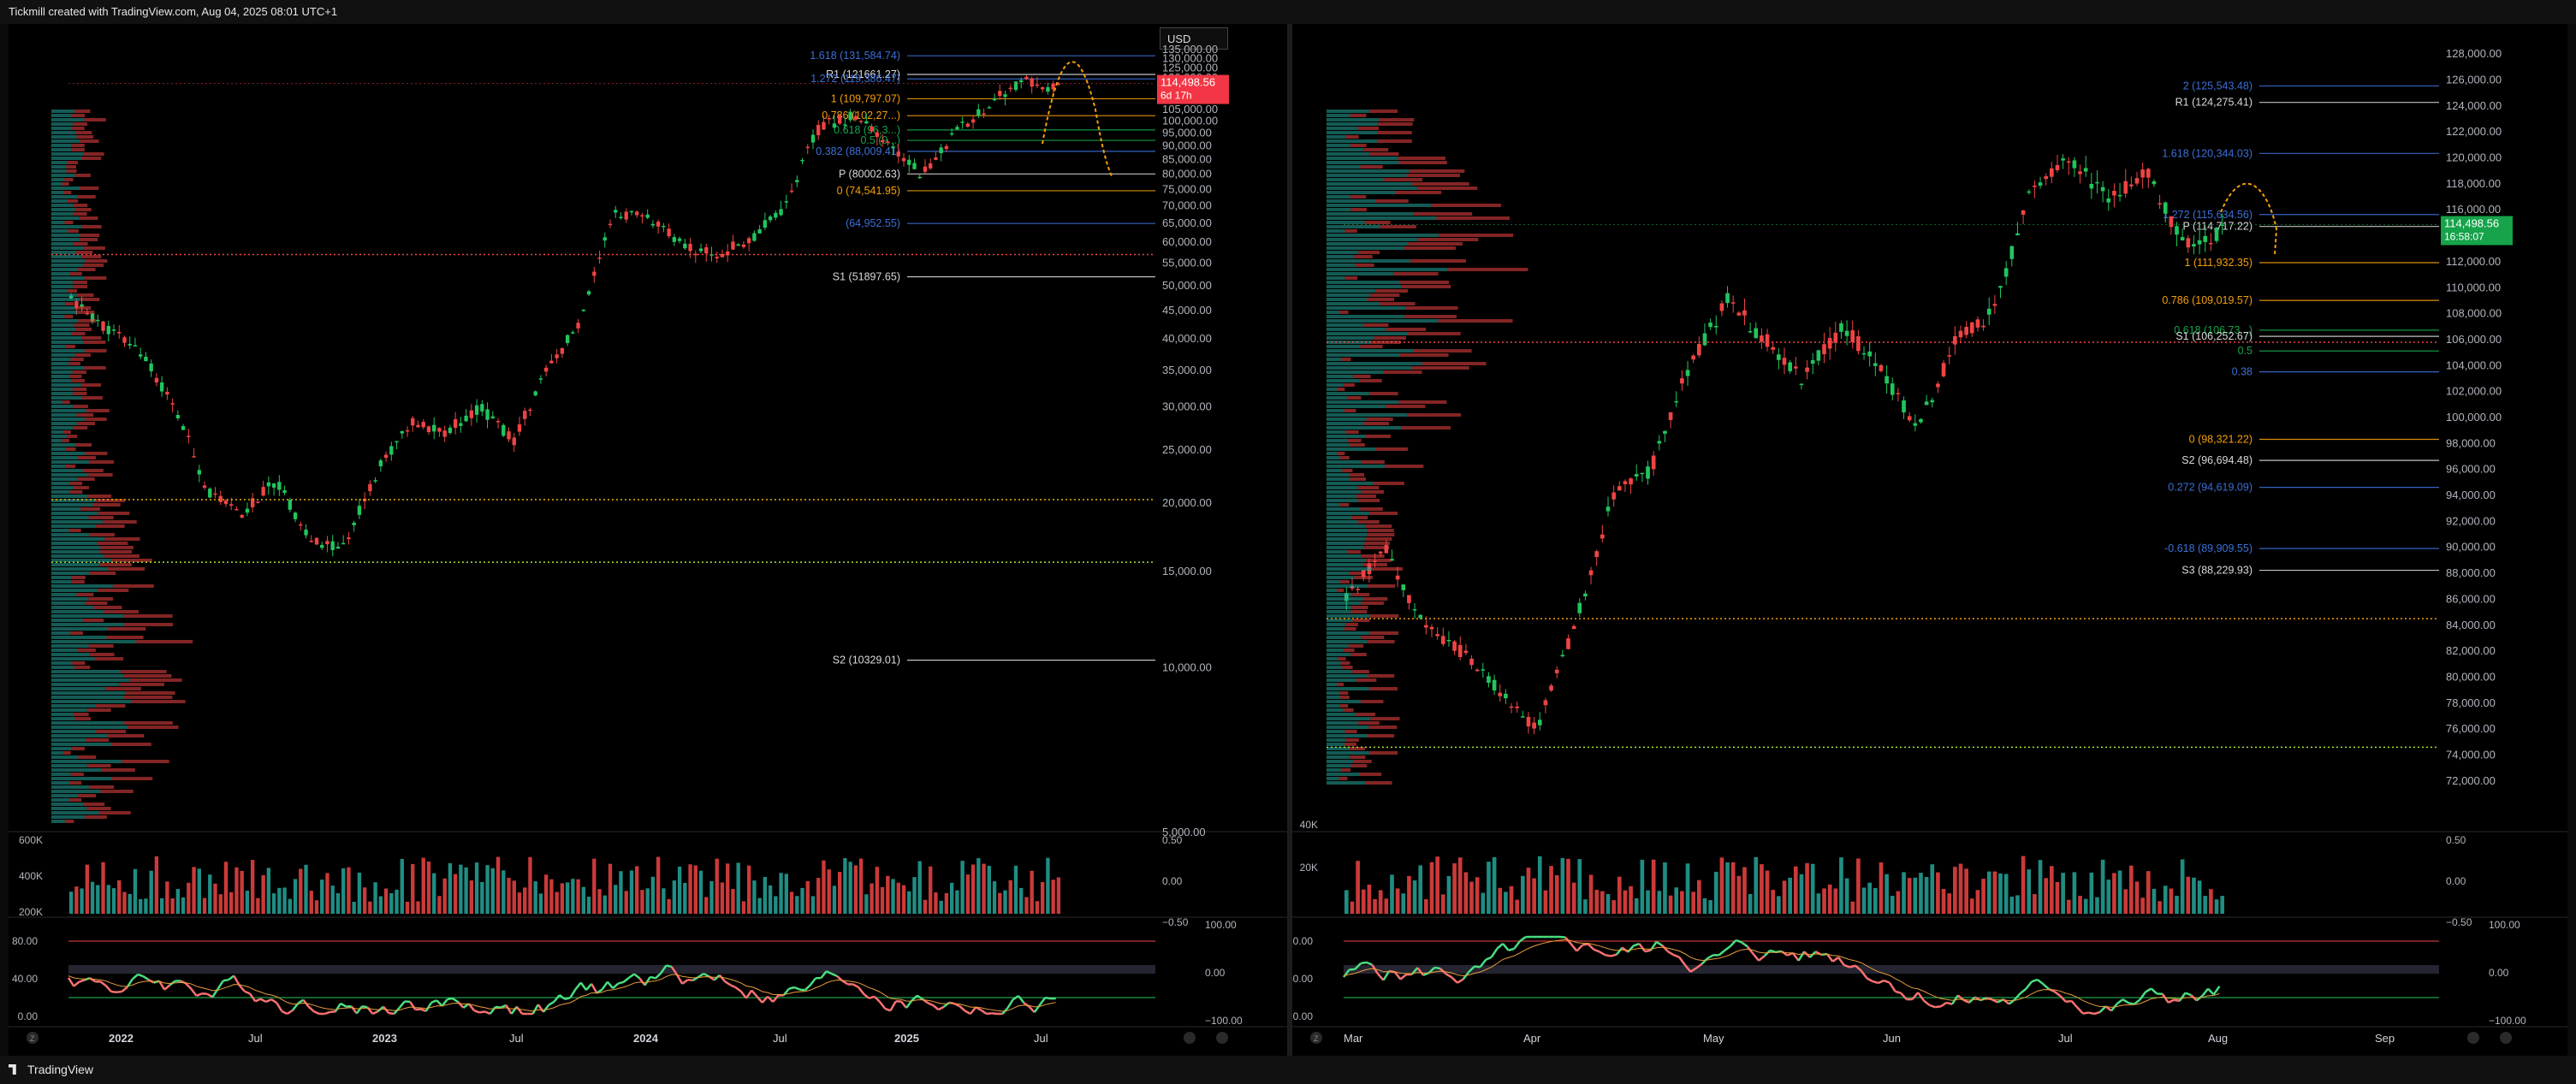 The height and width of the screenshot is (1084, 2576). What do you see at coordinates (51, 1069) in the screenshot?
I see `tradingview-logo: TradingView` at bounding box center [51, 1069].